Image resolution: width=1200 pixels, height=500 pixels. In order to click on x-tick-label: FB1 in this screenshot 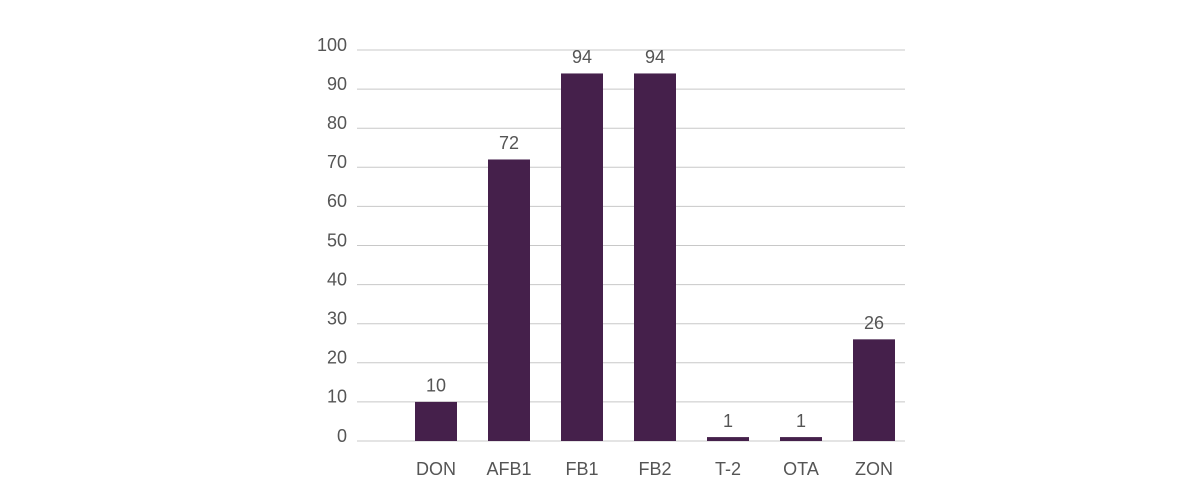, I will do `click(581, 469)`.